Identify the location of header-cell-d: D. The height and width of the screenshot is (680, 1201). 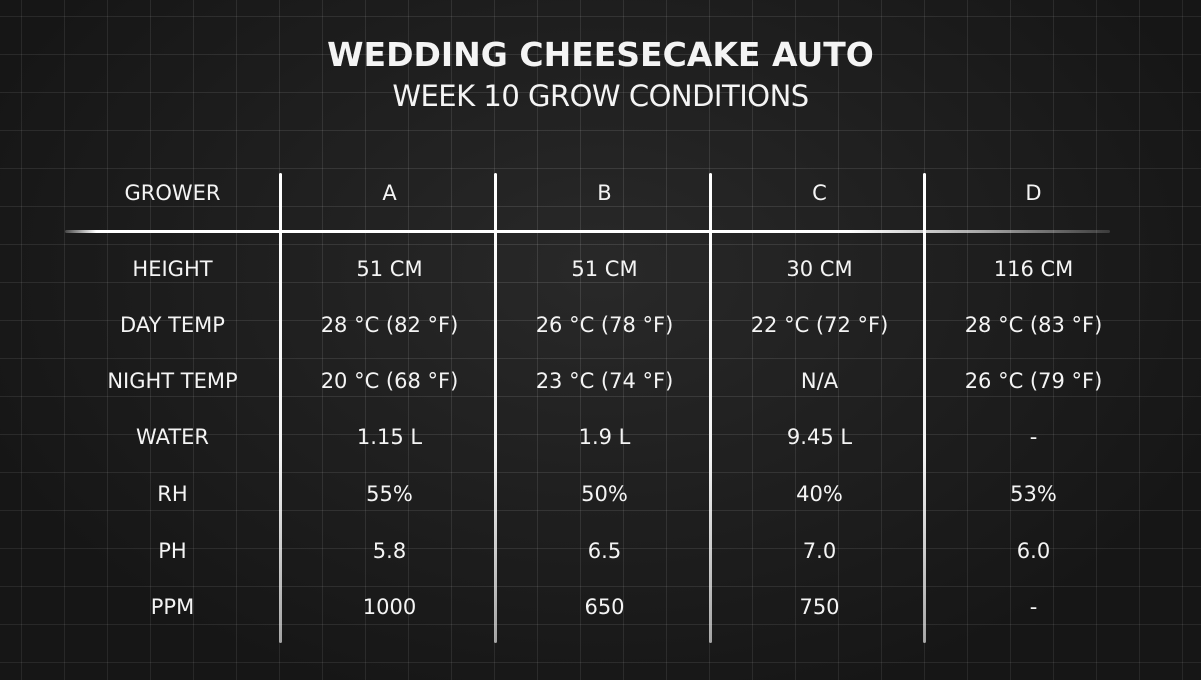
(1033, 193).